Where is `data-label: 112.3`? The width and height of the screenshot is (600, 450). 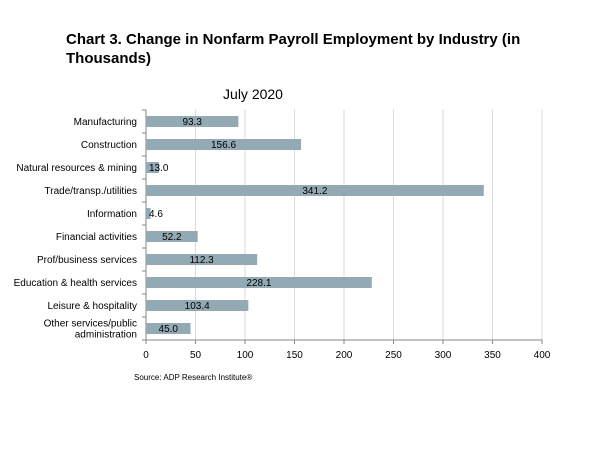
data-label: 112.3 is located at coordinates (201, 260).